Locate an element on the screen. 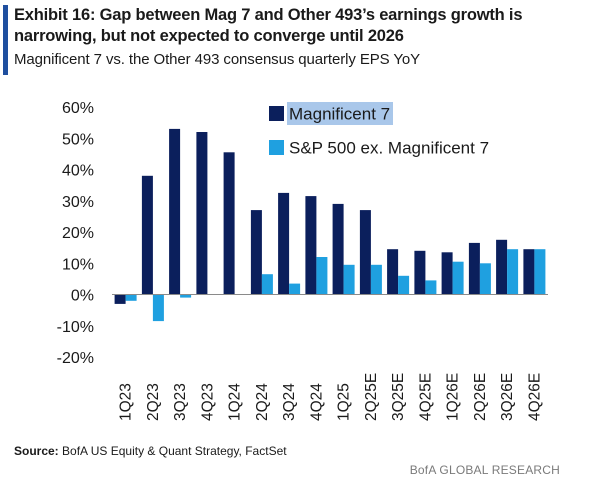 The width and height of the screenshot is (592, 499). y-tick-label: 20% is located at coordinates (78, 233).